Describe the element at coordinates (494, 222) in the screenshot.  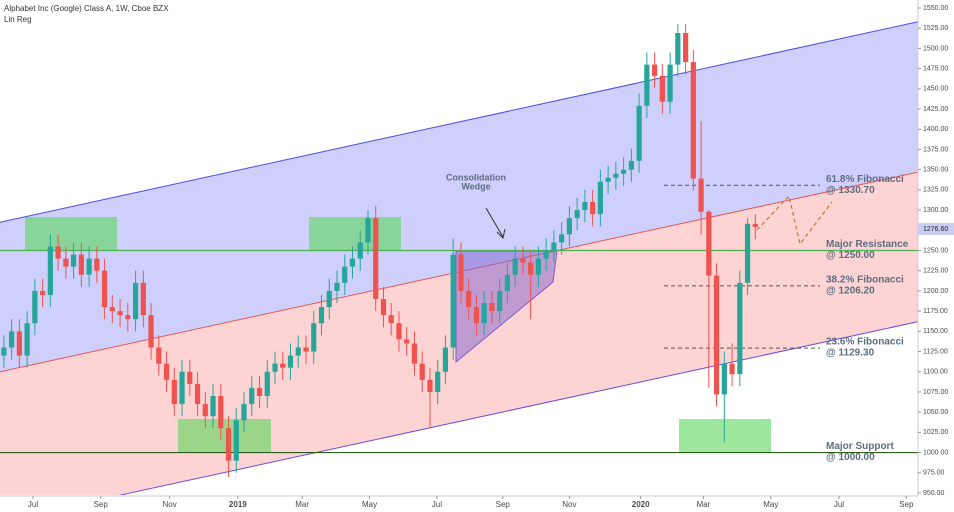
I see `arrow` at that location.